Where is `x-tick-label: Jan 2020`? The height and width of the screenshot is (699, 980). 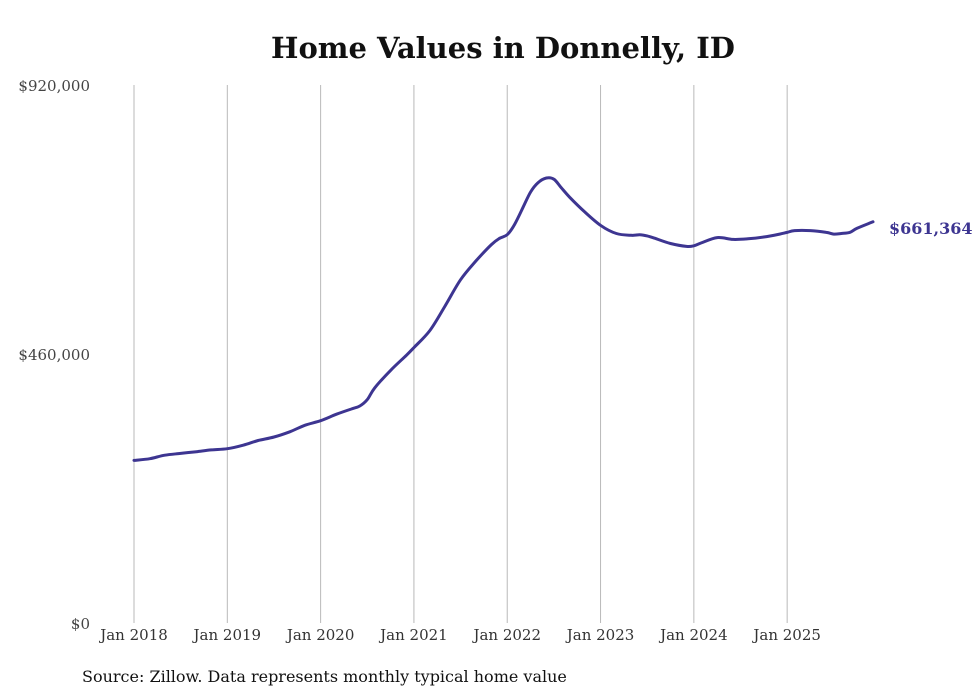 x-tick-label: Jan 2020 is located at coordinates (320, 635).